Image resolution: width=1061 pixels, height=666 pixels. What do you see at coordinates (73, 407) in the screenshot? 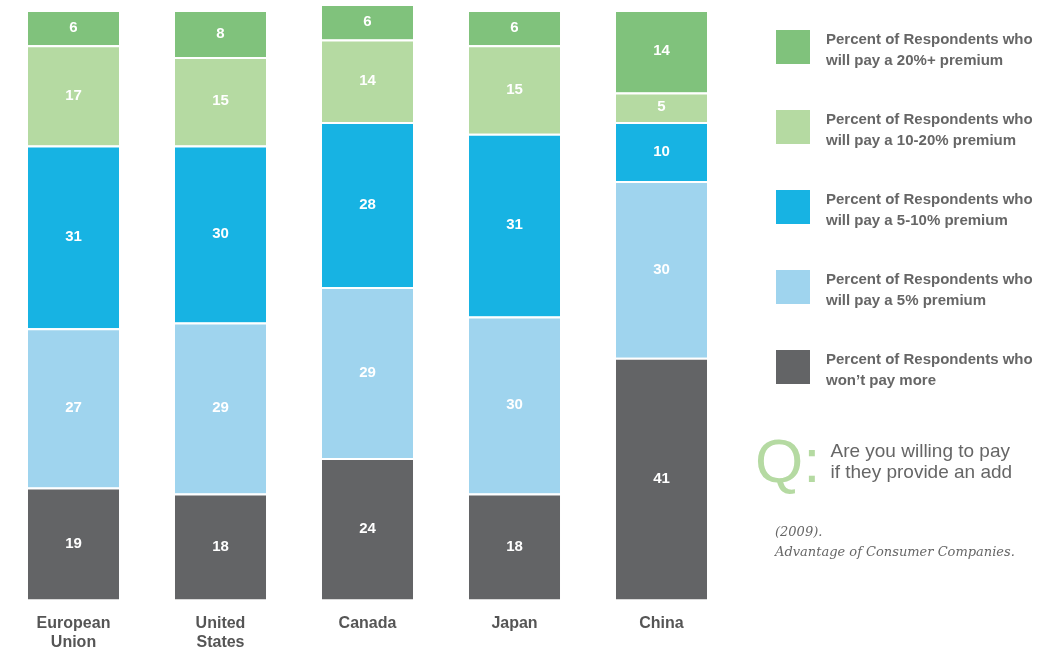
I see `data-label: 27` at bounding box center [73, 407].